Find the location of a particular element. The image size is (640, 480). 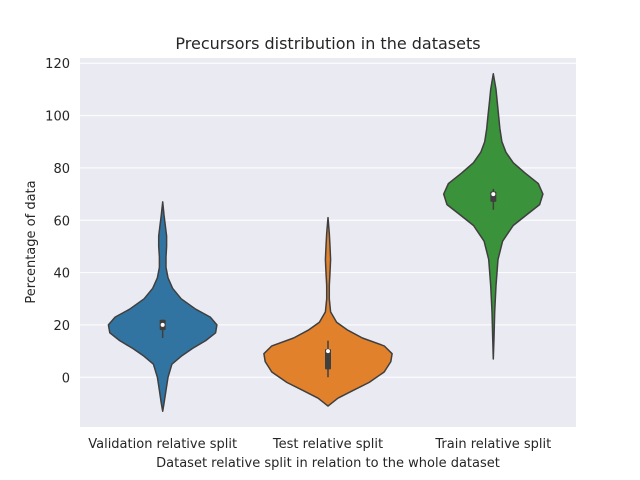

y-axis: 0 20 40 60 80 100 120 is located at coordinates (57, 221).